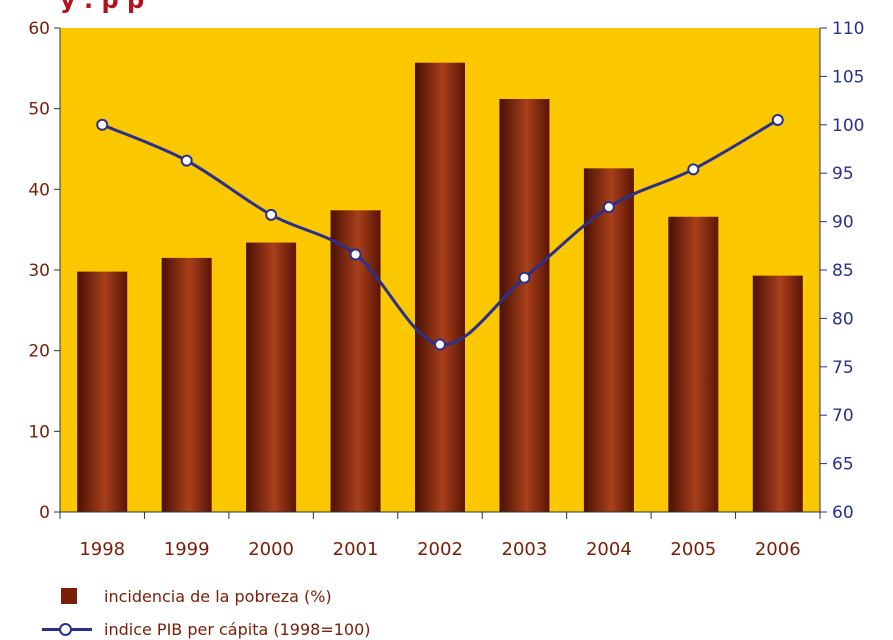 Image resolution: width=893 pixels, height=640 pixels. I want to click on y-right-tick-label: 70, so click(843, 416).